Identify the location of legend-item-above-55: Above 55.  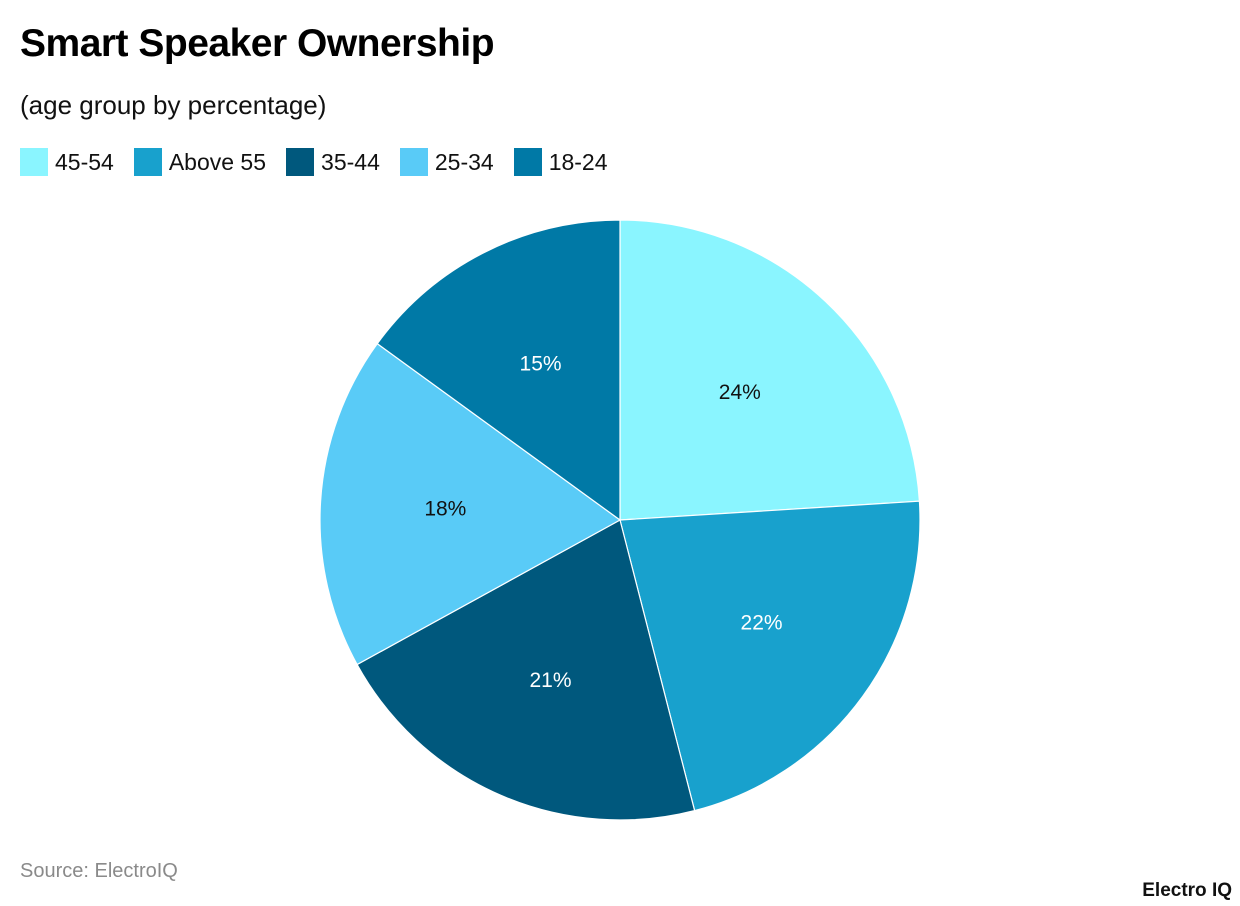
(200, 162).